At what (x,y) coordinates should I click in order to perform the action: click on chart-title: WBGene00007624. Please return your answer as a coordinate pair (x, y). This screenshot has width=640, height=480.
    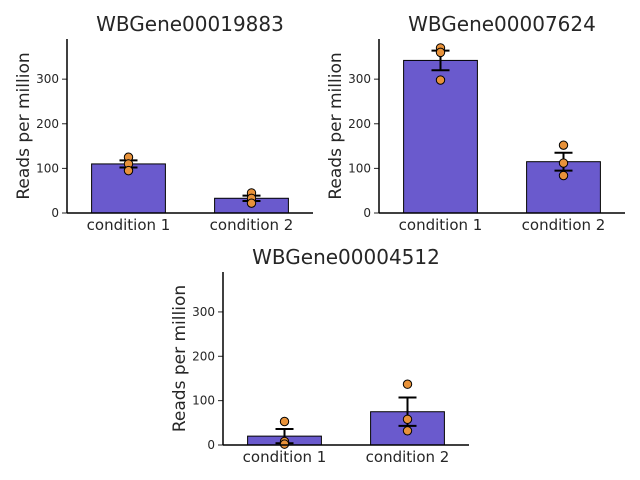
    Looking at the image, I should click on (502, 24).